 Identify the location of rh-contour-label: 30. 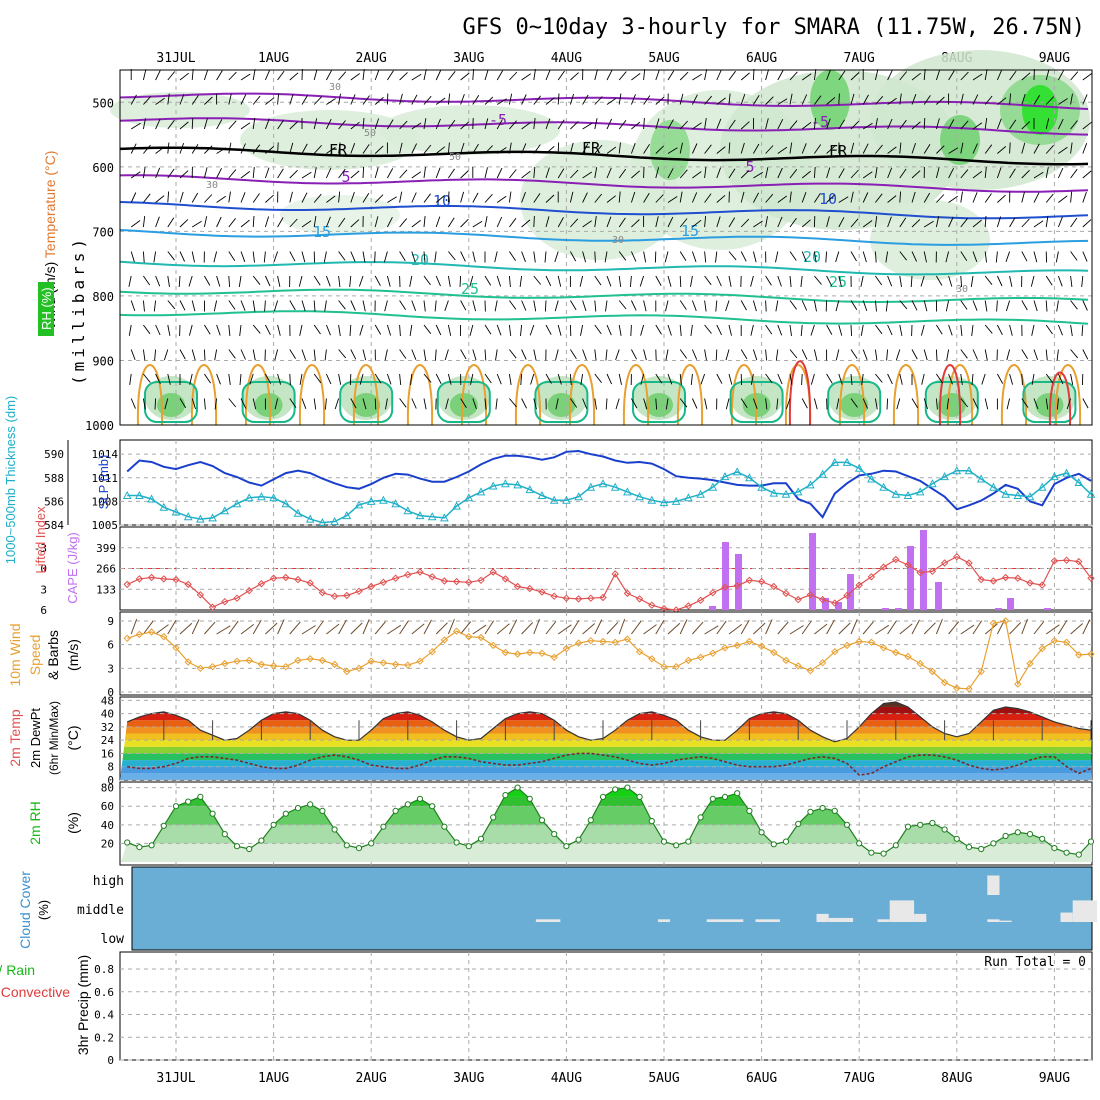
(335, 87).